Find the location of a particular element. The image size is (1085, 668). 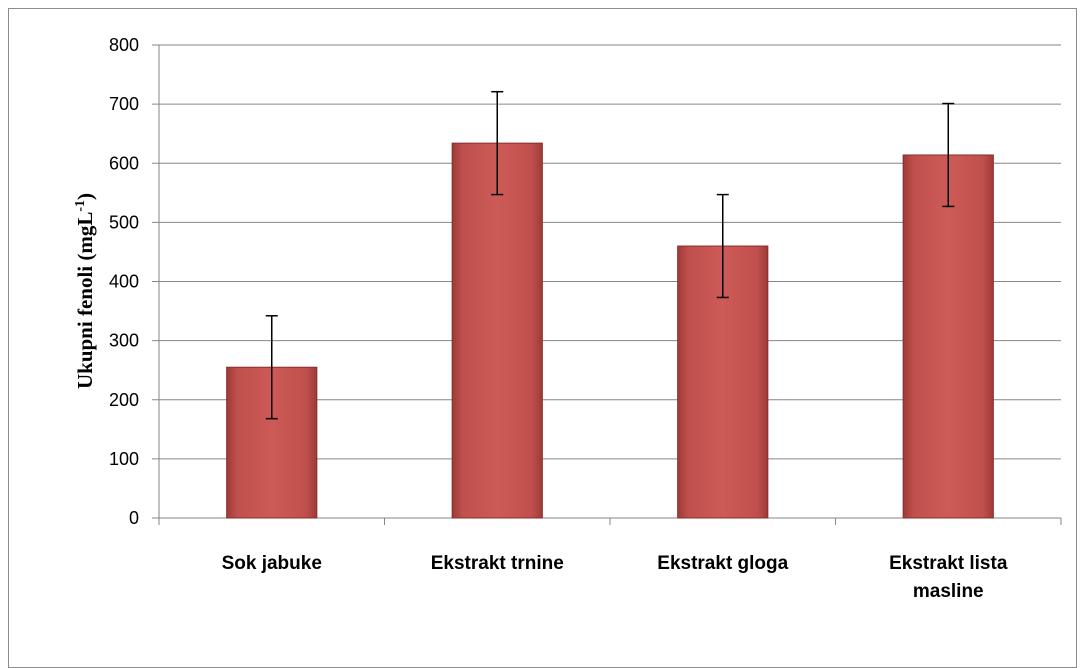

y-tick-label: 800 is located at coordinates (124, 45).